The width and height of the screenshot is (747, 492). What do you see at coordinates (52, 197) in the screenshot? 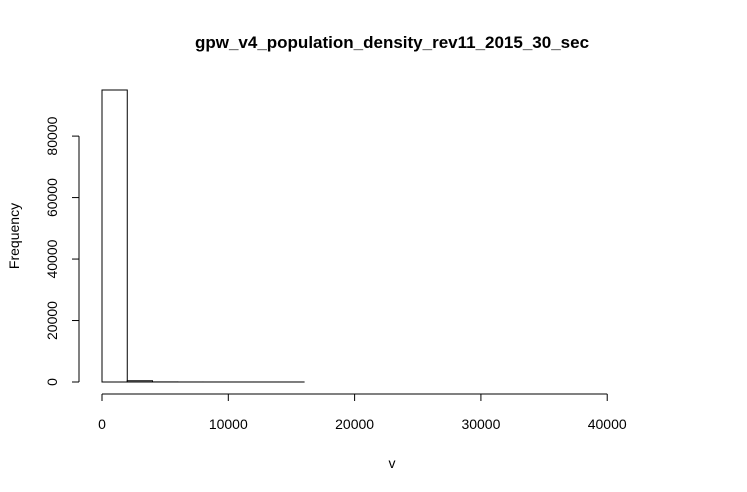
I see `y-tick-label: 60000` at bounding box center [52, 197].